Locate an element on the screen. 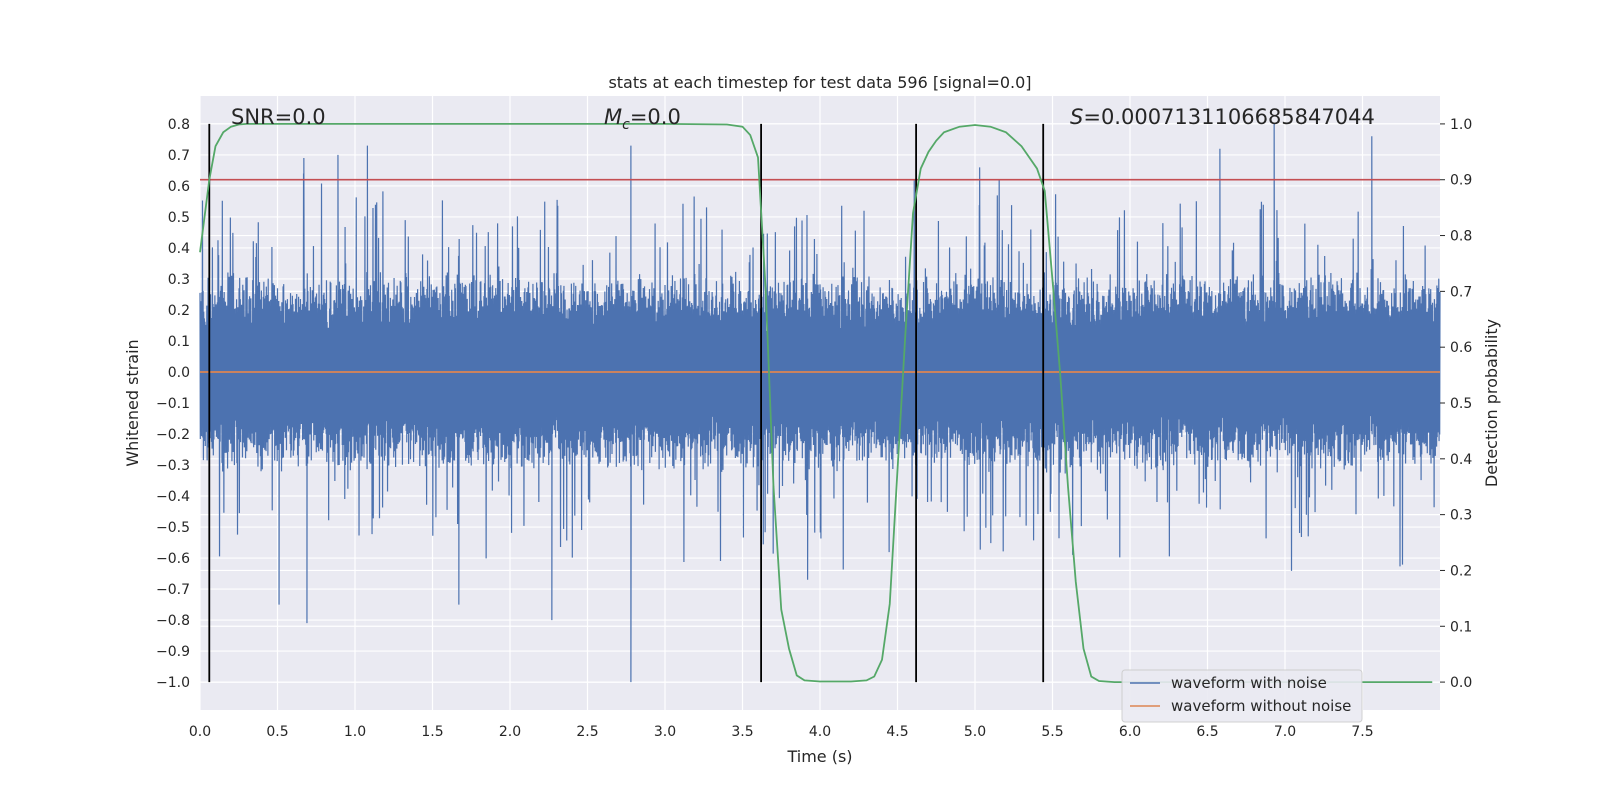 The width and height of the screenshot is (1600, 800). x-tick-label: 1.5 is located at coordinates (432, 732).